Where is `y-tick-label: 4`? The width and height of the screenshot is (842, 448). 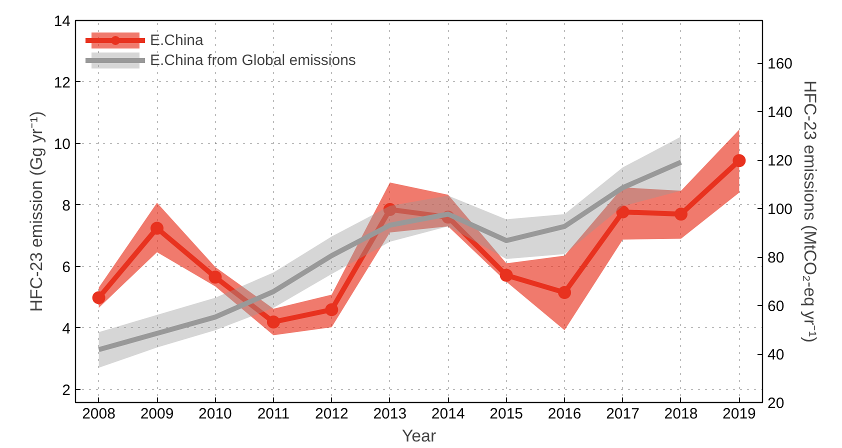 y-tick-label: 4 is located at coordinates (66, 329).